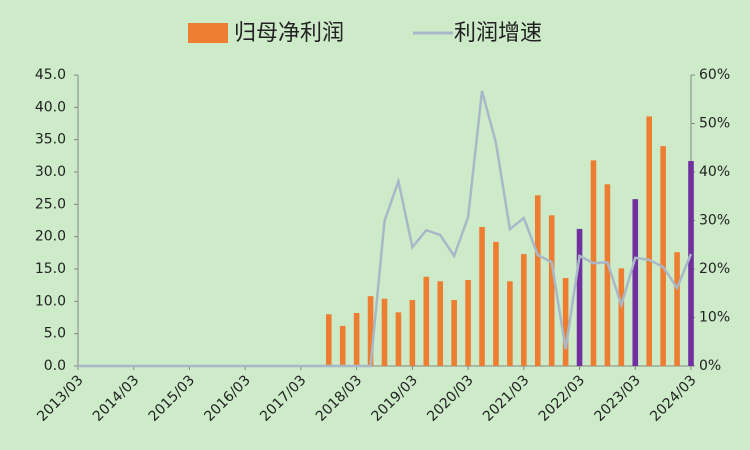  Describe the element at coordinates (617, 398) in the screenshot. I see `x-tick-label: 2023/03` at that location.